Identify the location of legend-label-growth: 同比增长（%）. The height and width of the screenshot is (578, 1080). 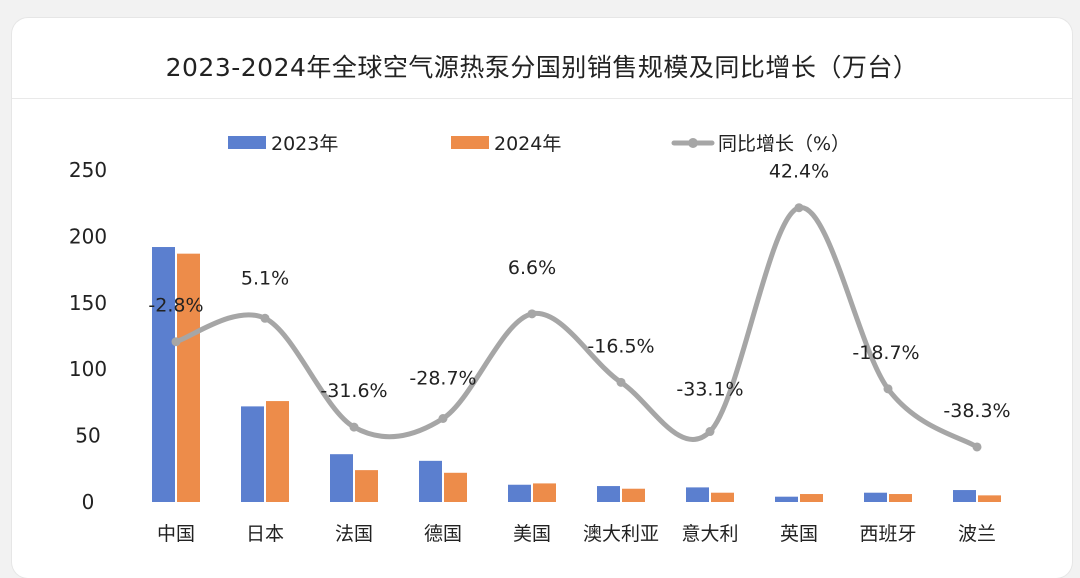
(784, 144).